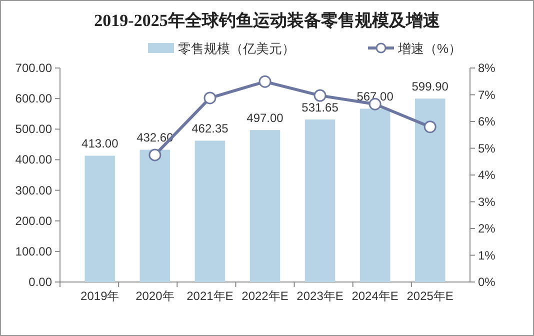  What do you see at coordinates (487, 68) in the screenshot?
I see `y2-tick-label: 8%` at bounding box center [487, 68].